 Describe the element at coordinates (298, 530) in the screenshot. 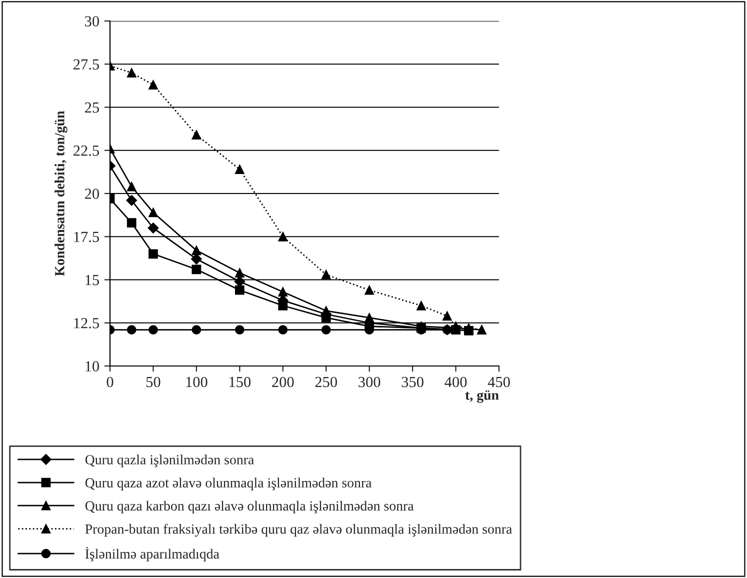

I see `legend-label: Propan-butan fraksiyalı tərkibə quru qaz əlavə olunmaqla işlənilmədən sonra` at that location.